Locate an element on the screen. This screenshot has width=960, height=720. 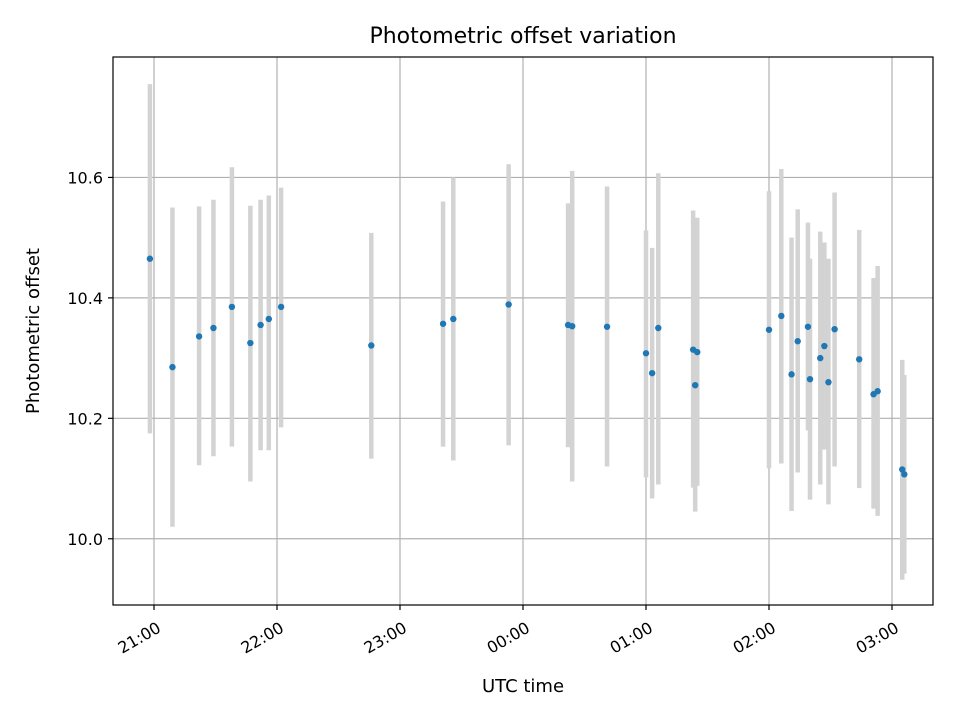
x-axis-label: UTC time is located at coordinates (523, 686).